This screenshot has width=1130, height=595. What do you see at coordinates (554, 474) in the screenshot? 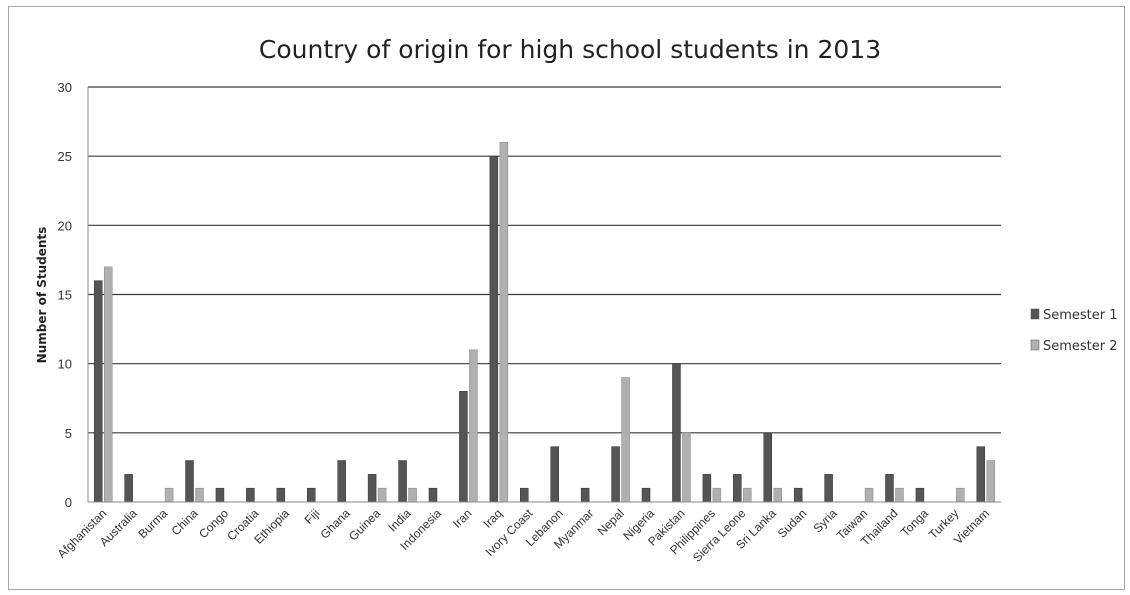
I see `bar-lebanon-s1` at bounding box center [554, 474].